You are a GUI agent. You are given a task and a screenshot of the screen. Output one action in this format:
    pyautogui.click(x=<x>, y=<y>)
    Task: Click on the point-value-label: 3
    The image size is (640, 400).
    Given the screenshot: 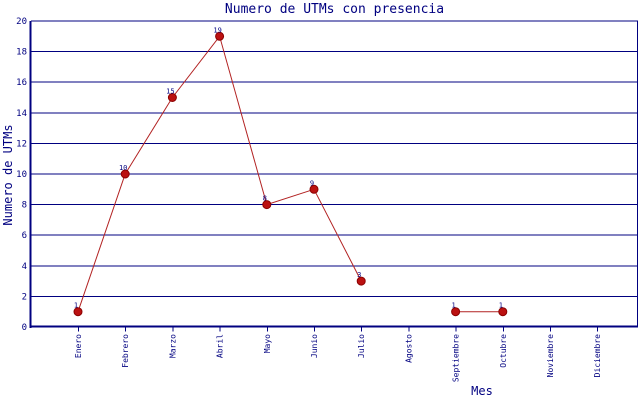 What is the action you would take?
    pyautogui.click(x=359, y=275)
    